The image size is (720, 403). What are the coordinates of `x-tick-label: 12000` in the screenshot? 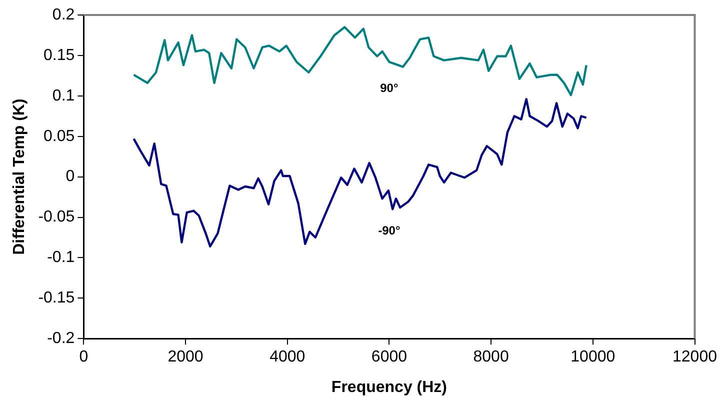 It's located at (695, 357).